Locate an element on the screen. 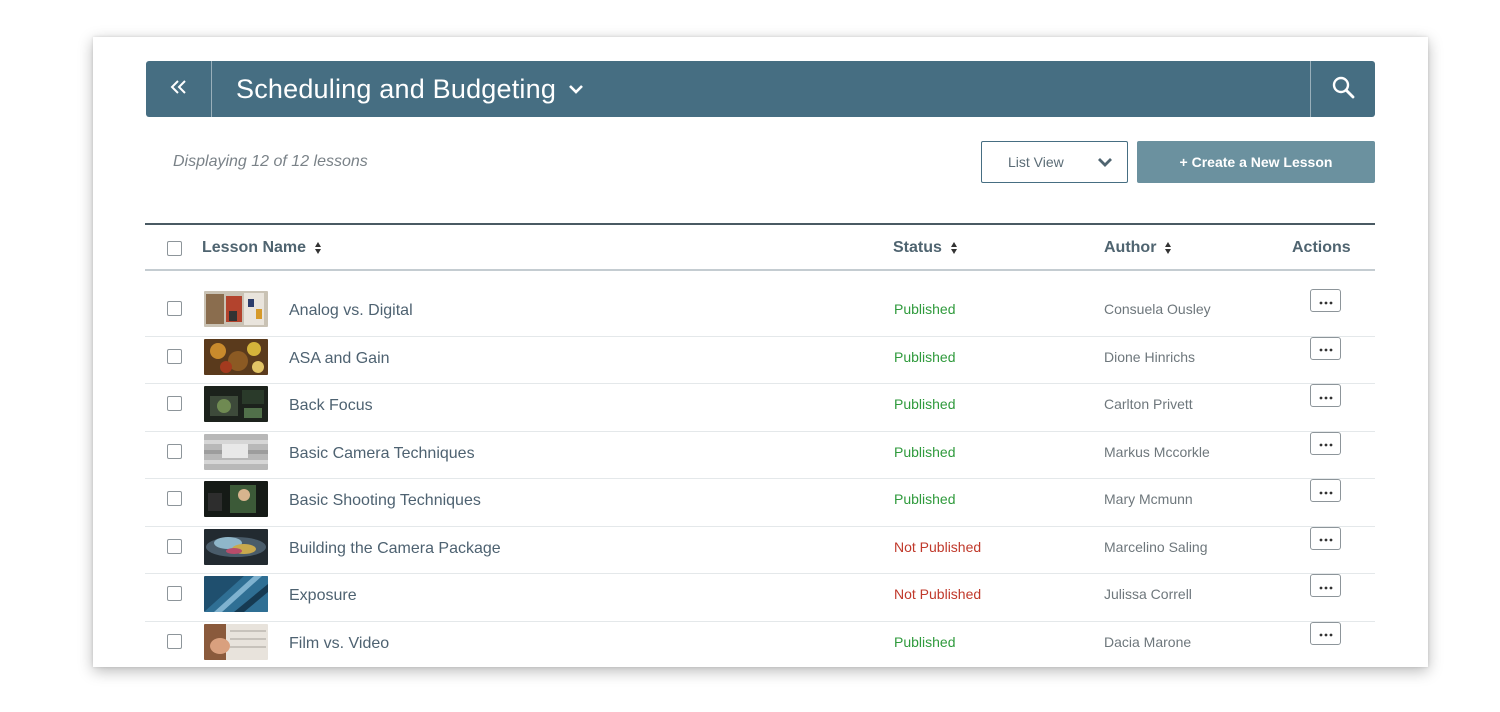  lesson-name-link: Film vs. Video is located at coordinates (339, 643).